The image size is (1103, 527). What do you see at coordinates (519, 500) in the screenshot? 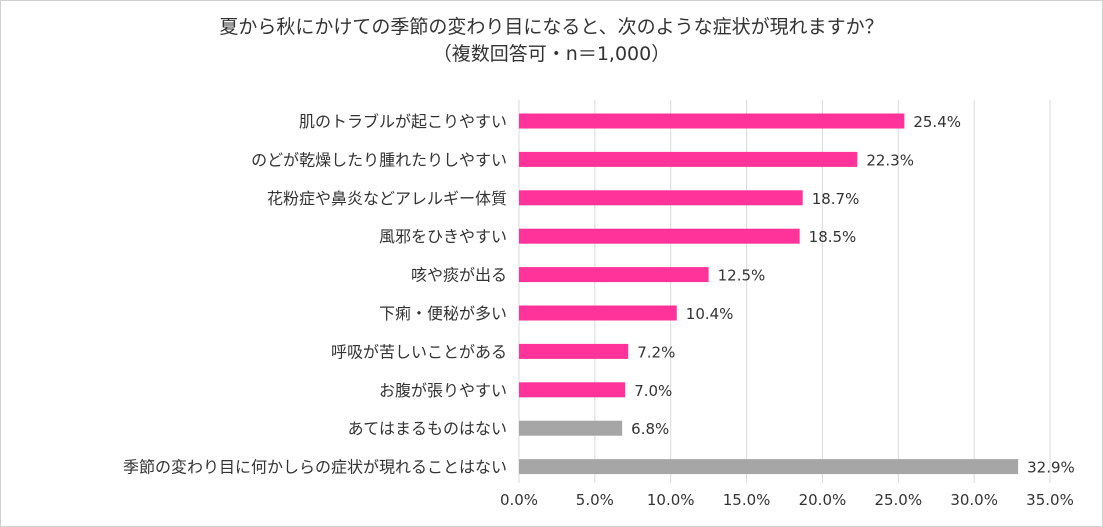
I see `x-tick-label: 0.0%` at bounding box center [519, 500].